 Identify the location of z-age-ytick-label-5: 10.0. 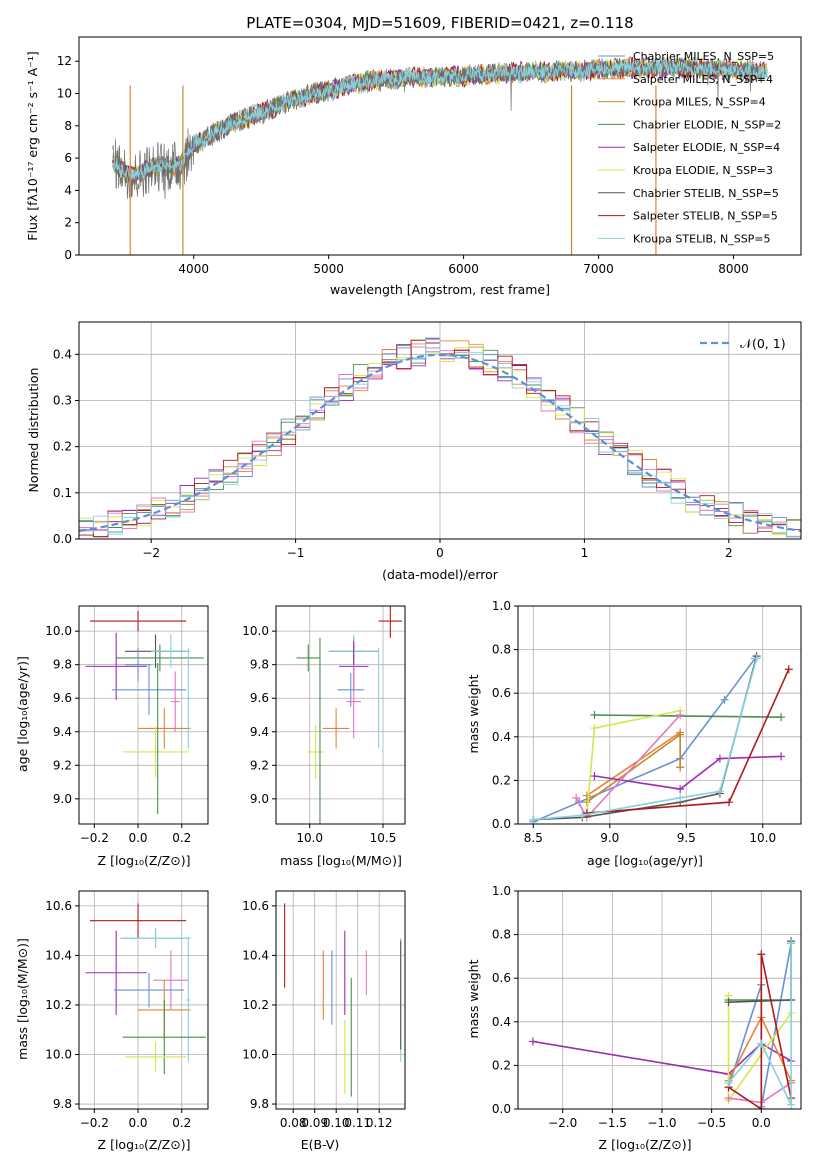
(58, 631).